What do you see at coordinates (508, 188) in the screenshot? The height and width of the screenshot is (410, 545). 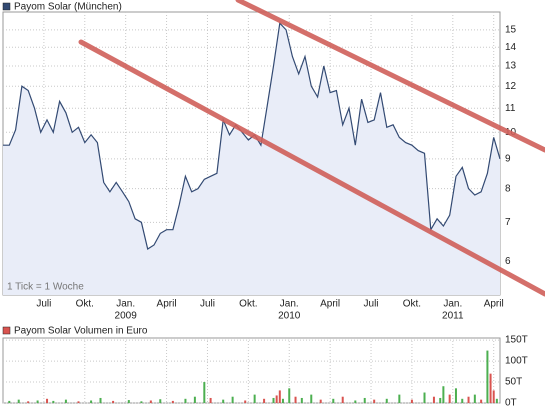 I see `y-tick-label: 8` at bounding box center [508, 188].